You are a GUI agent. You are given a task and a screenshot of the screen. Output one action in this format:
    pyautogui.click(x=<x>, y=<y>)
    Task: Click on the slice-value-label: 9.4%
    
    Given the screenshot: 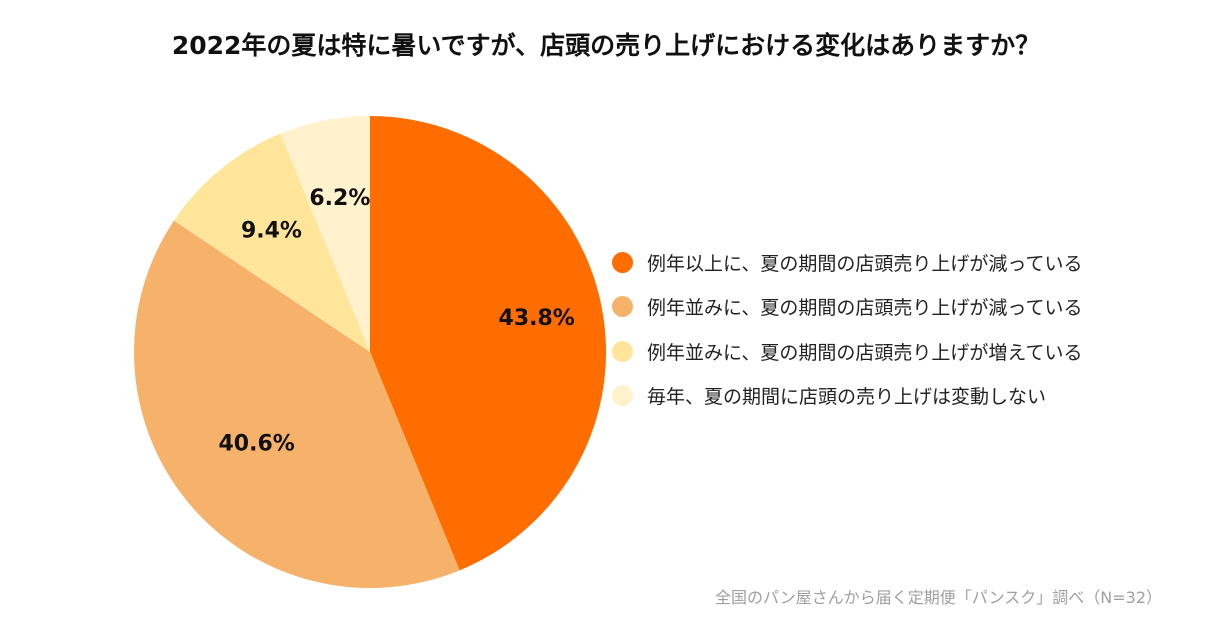 What is the action you would take?
    pyautogui.click(x=271, y=230)
    